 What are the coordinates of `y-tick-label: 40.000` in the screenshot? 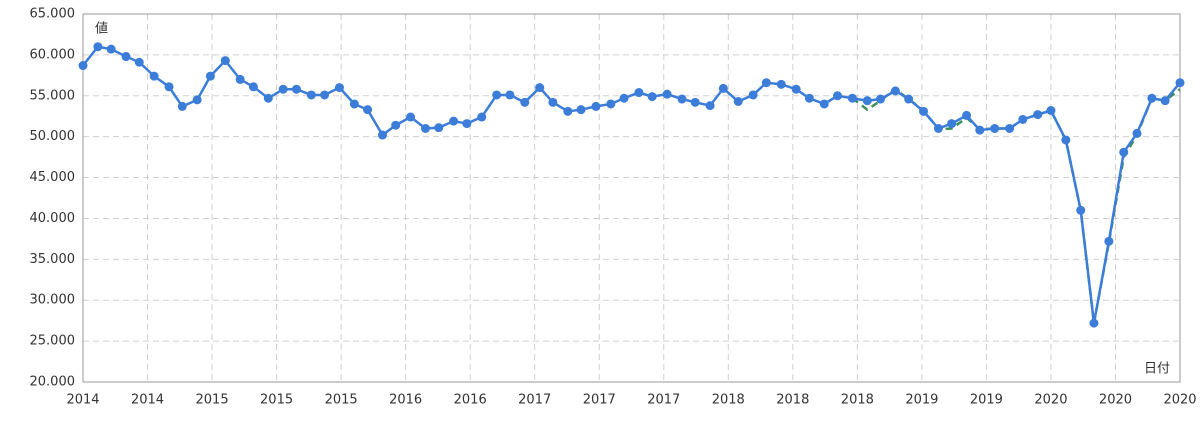 It's located at (53, 218).